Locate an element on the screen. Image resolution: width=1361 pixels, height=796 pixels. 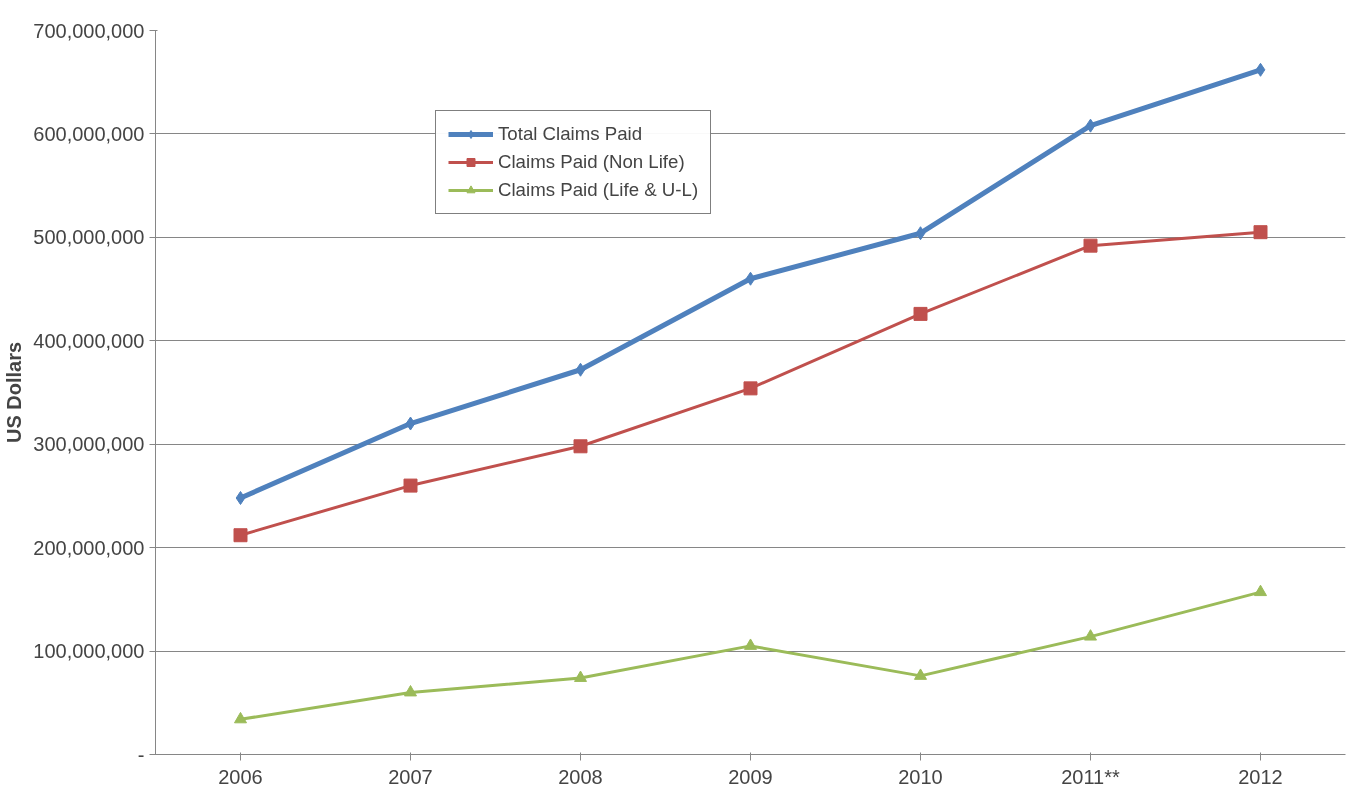
y-tick-label: 300,000,000 is located at coordinates (89, 444).